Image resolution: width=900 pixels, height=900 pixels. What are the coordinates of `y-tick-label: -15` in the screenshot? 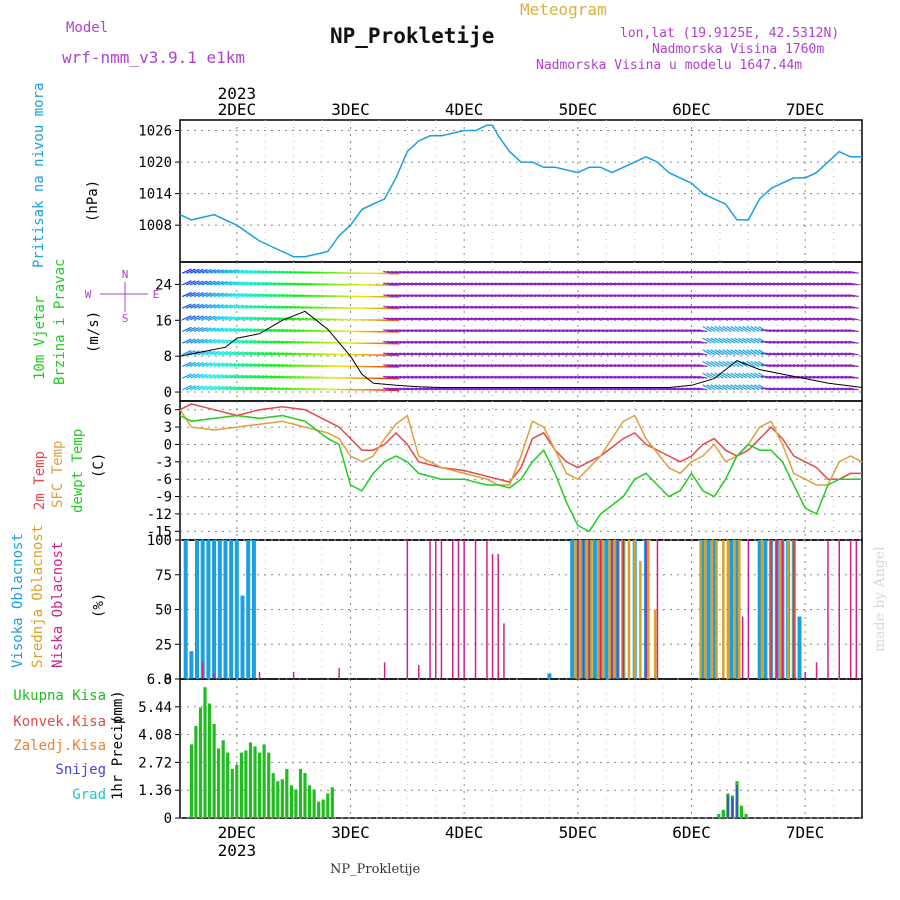 It's located at (159, 532).